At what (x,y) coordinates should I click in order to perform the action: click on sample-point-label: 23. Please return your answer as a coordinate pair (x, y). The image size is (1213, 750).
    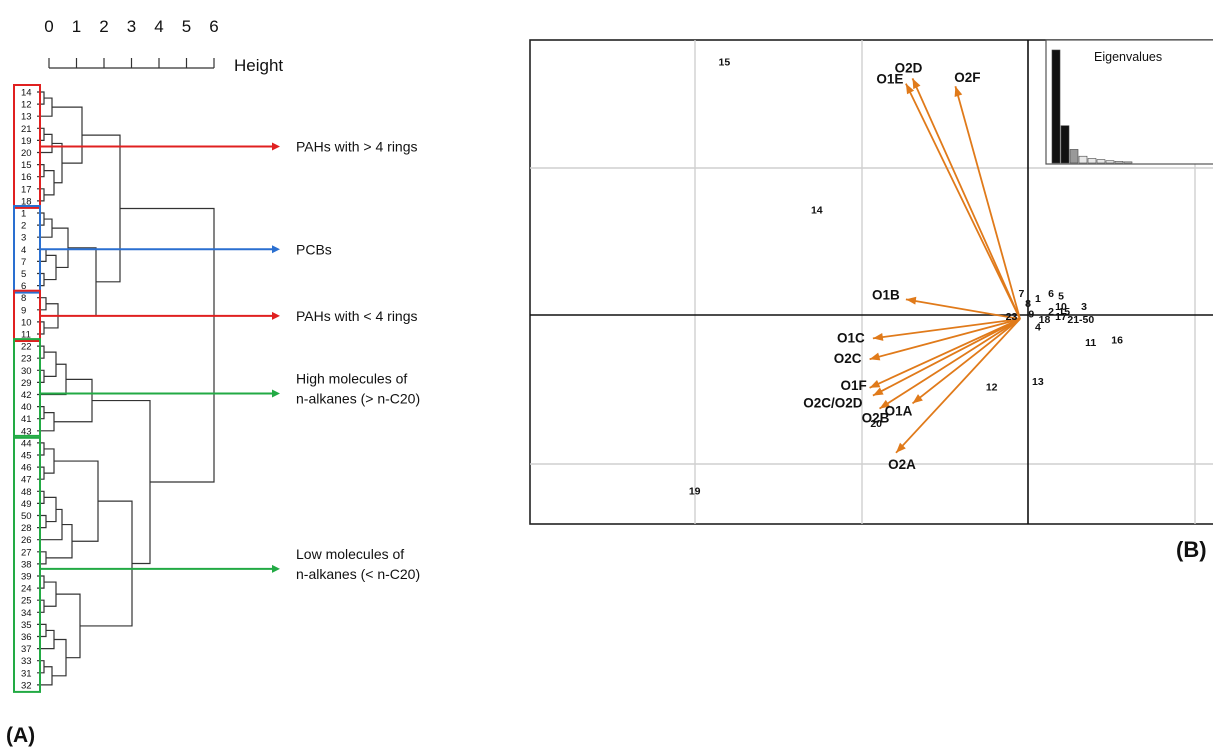
    Looking at the image, I should click on (1012, 317).